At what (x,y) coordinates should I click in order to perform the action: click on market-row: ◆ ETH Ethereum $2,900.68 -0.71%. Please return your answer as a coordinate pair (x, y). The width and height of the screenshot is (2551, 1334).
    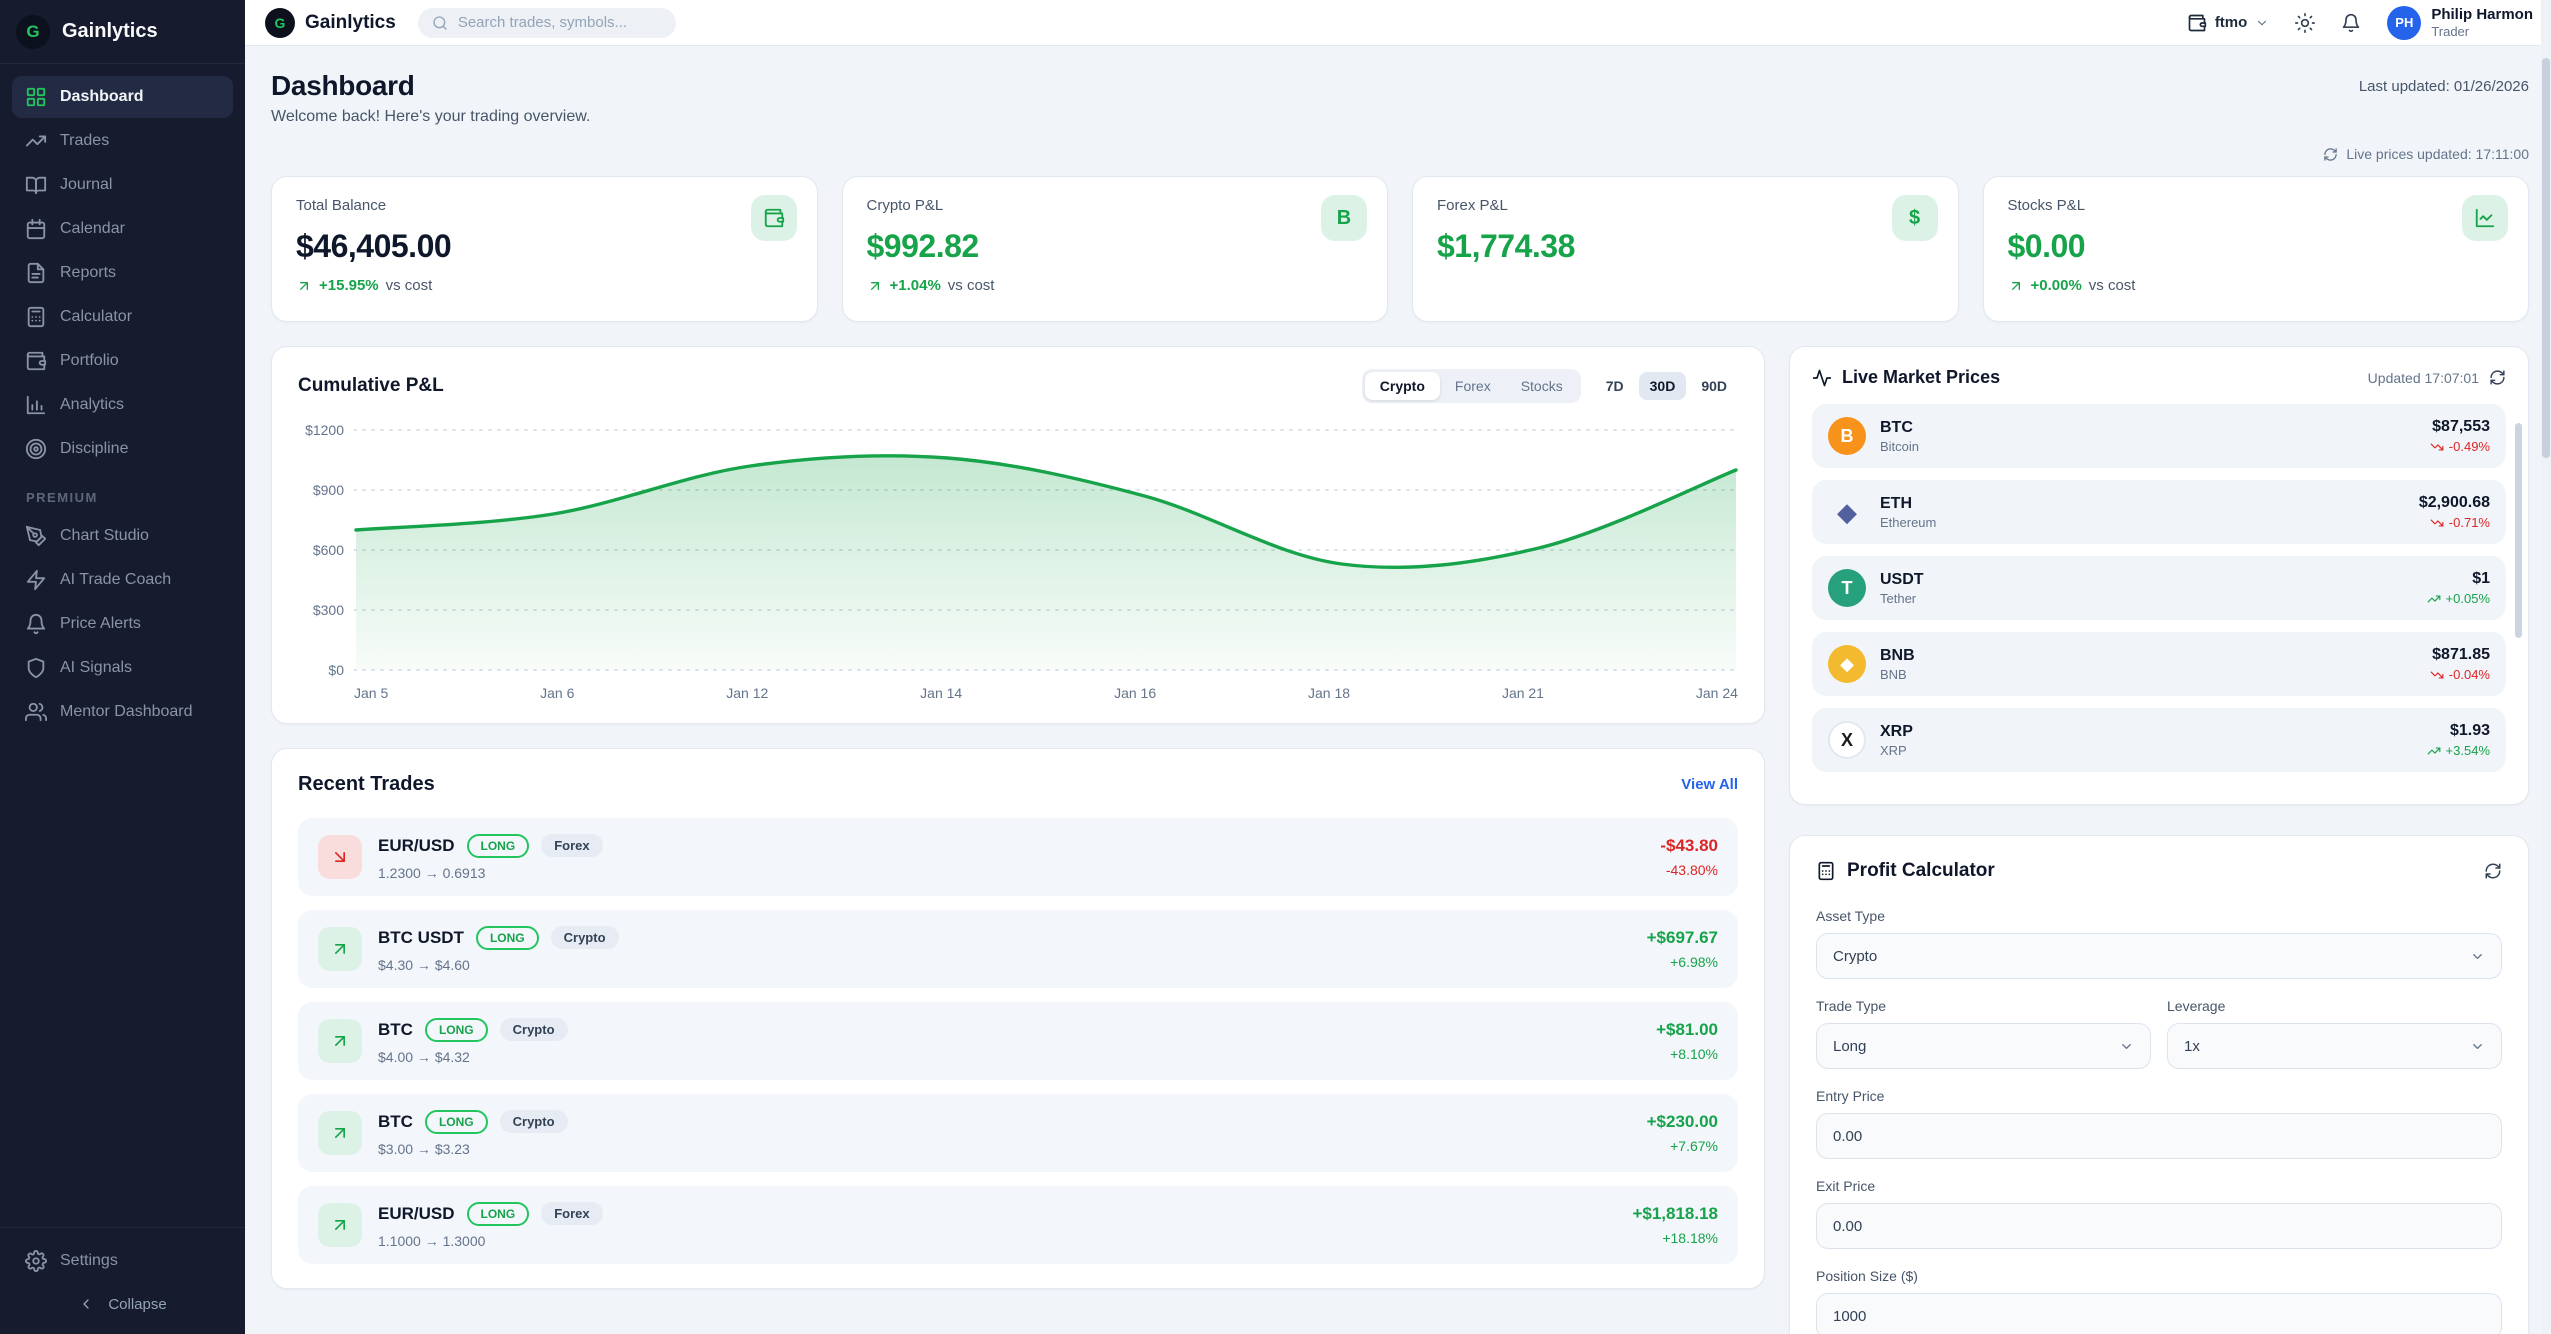
    Looking at the image, I should click on (2159, 512).